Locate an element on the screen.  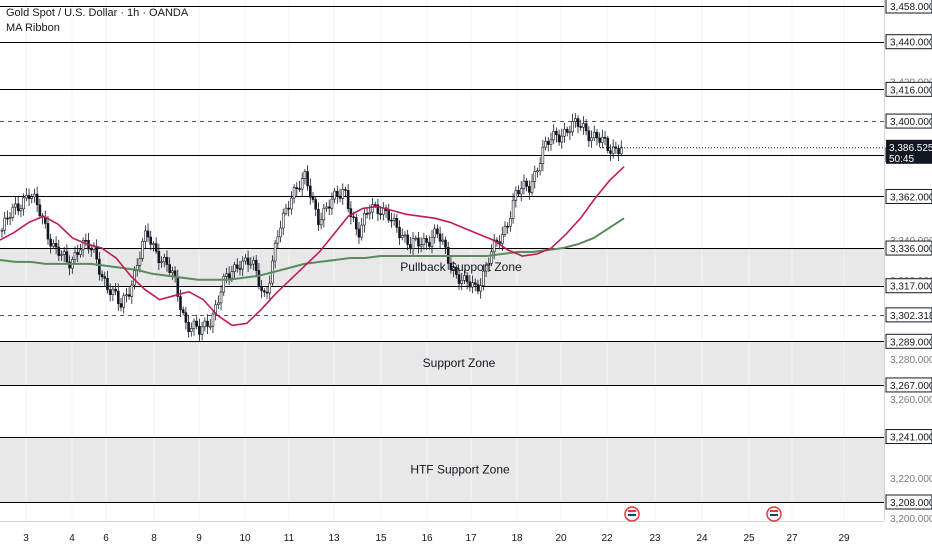
price-tick-label: 3,200.000 is located at coordinates (911, 519).